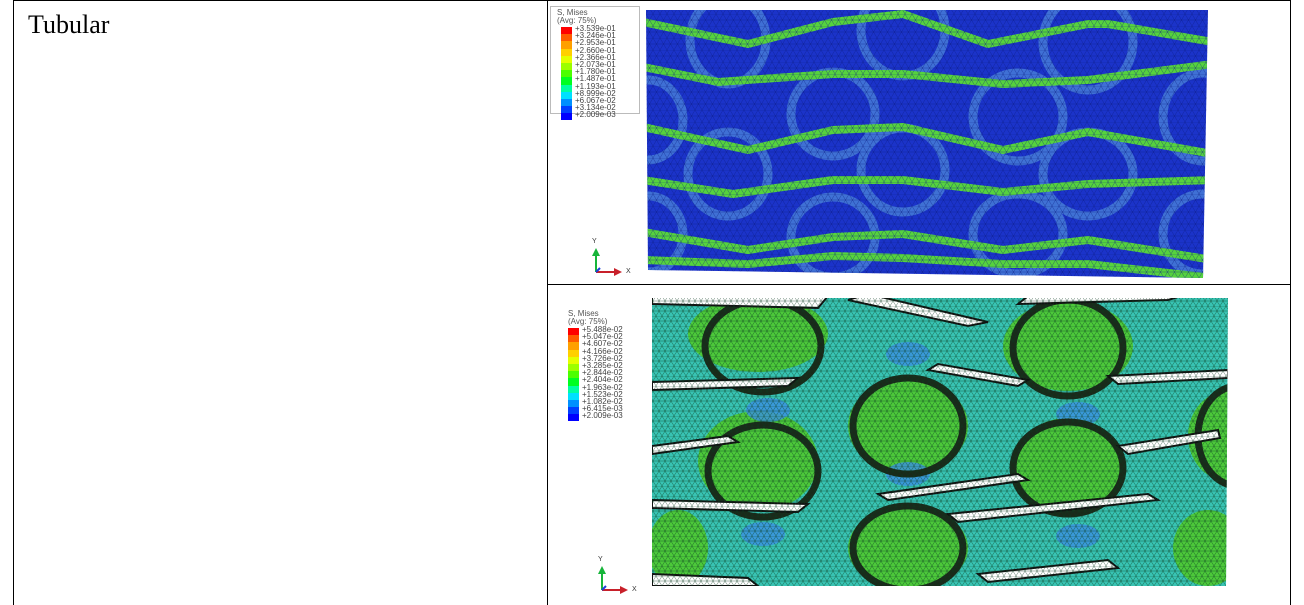 The image size is (1304, 605). I want to click on legend-value: +1.963e-02, so click(602, 387).